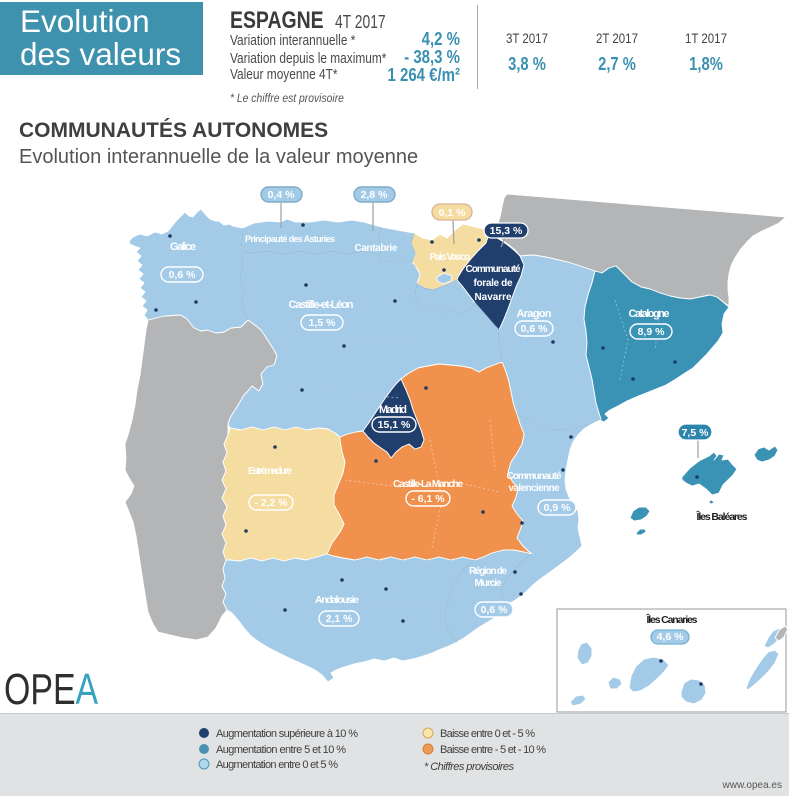 The height and width of the screenshot is (796, 789). What do you see at coordinates (671, 637) in the screenshot?
I see `svg-text: 4,6 %` at bounding box center [671, 637].